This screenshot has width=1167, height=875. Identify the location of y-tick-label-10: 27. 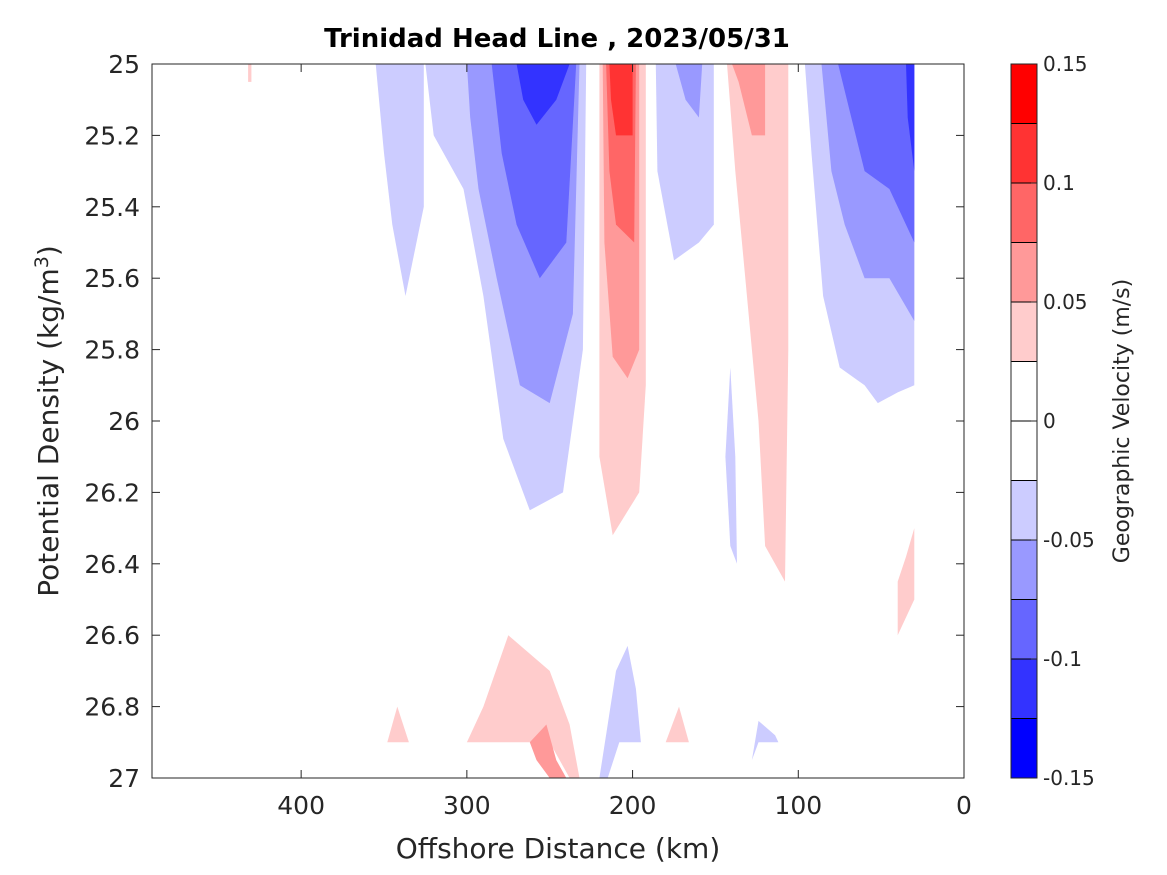
(124, 778).